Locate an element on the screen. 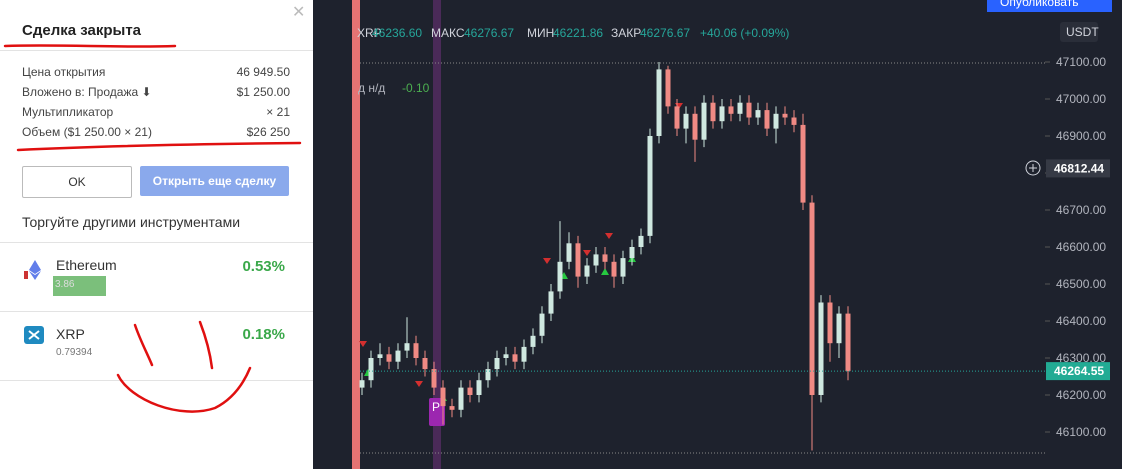  row-value: $26 250 is located at coordinates (268, 132).